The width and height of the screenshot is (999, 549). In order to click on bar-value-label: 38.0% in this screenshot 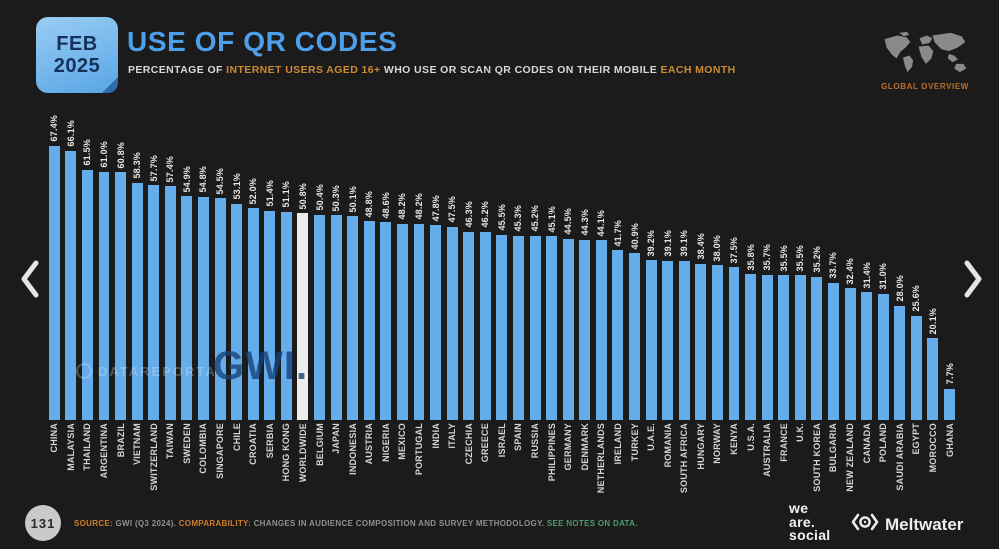, I will do `click(717, 248)`.